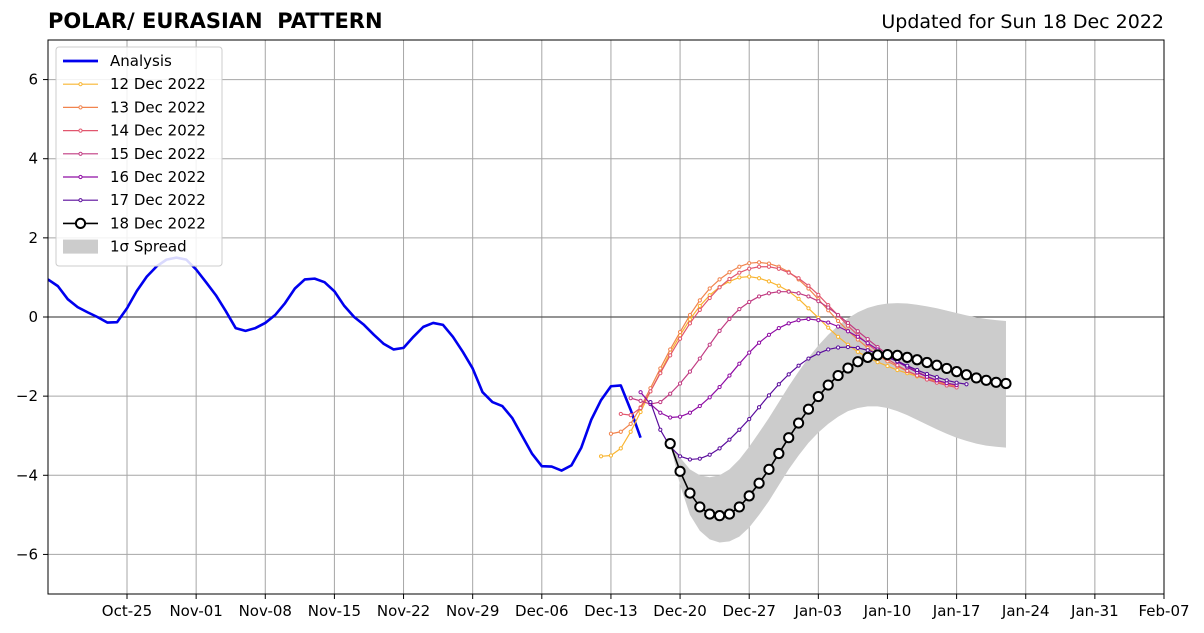 The height and width of the screenshot is (633, 1204). I want to click on legend-label: 13 Dec 2022, so click(158, 107).